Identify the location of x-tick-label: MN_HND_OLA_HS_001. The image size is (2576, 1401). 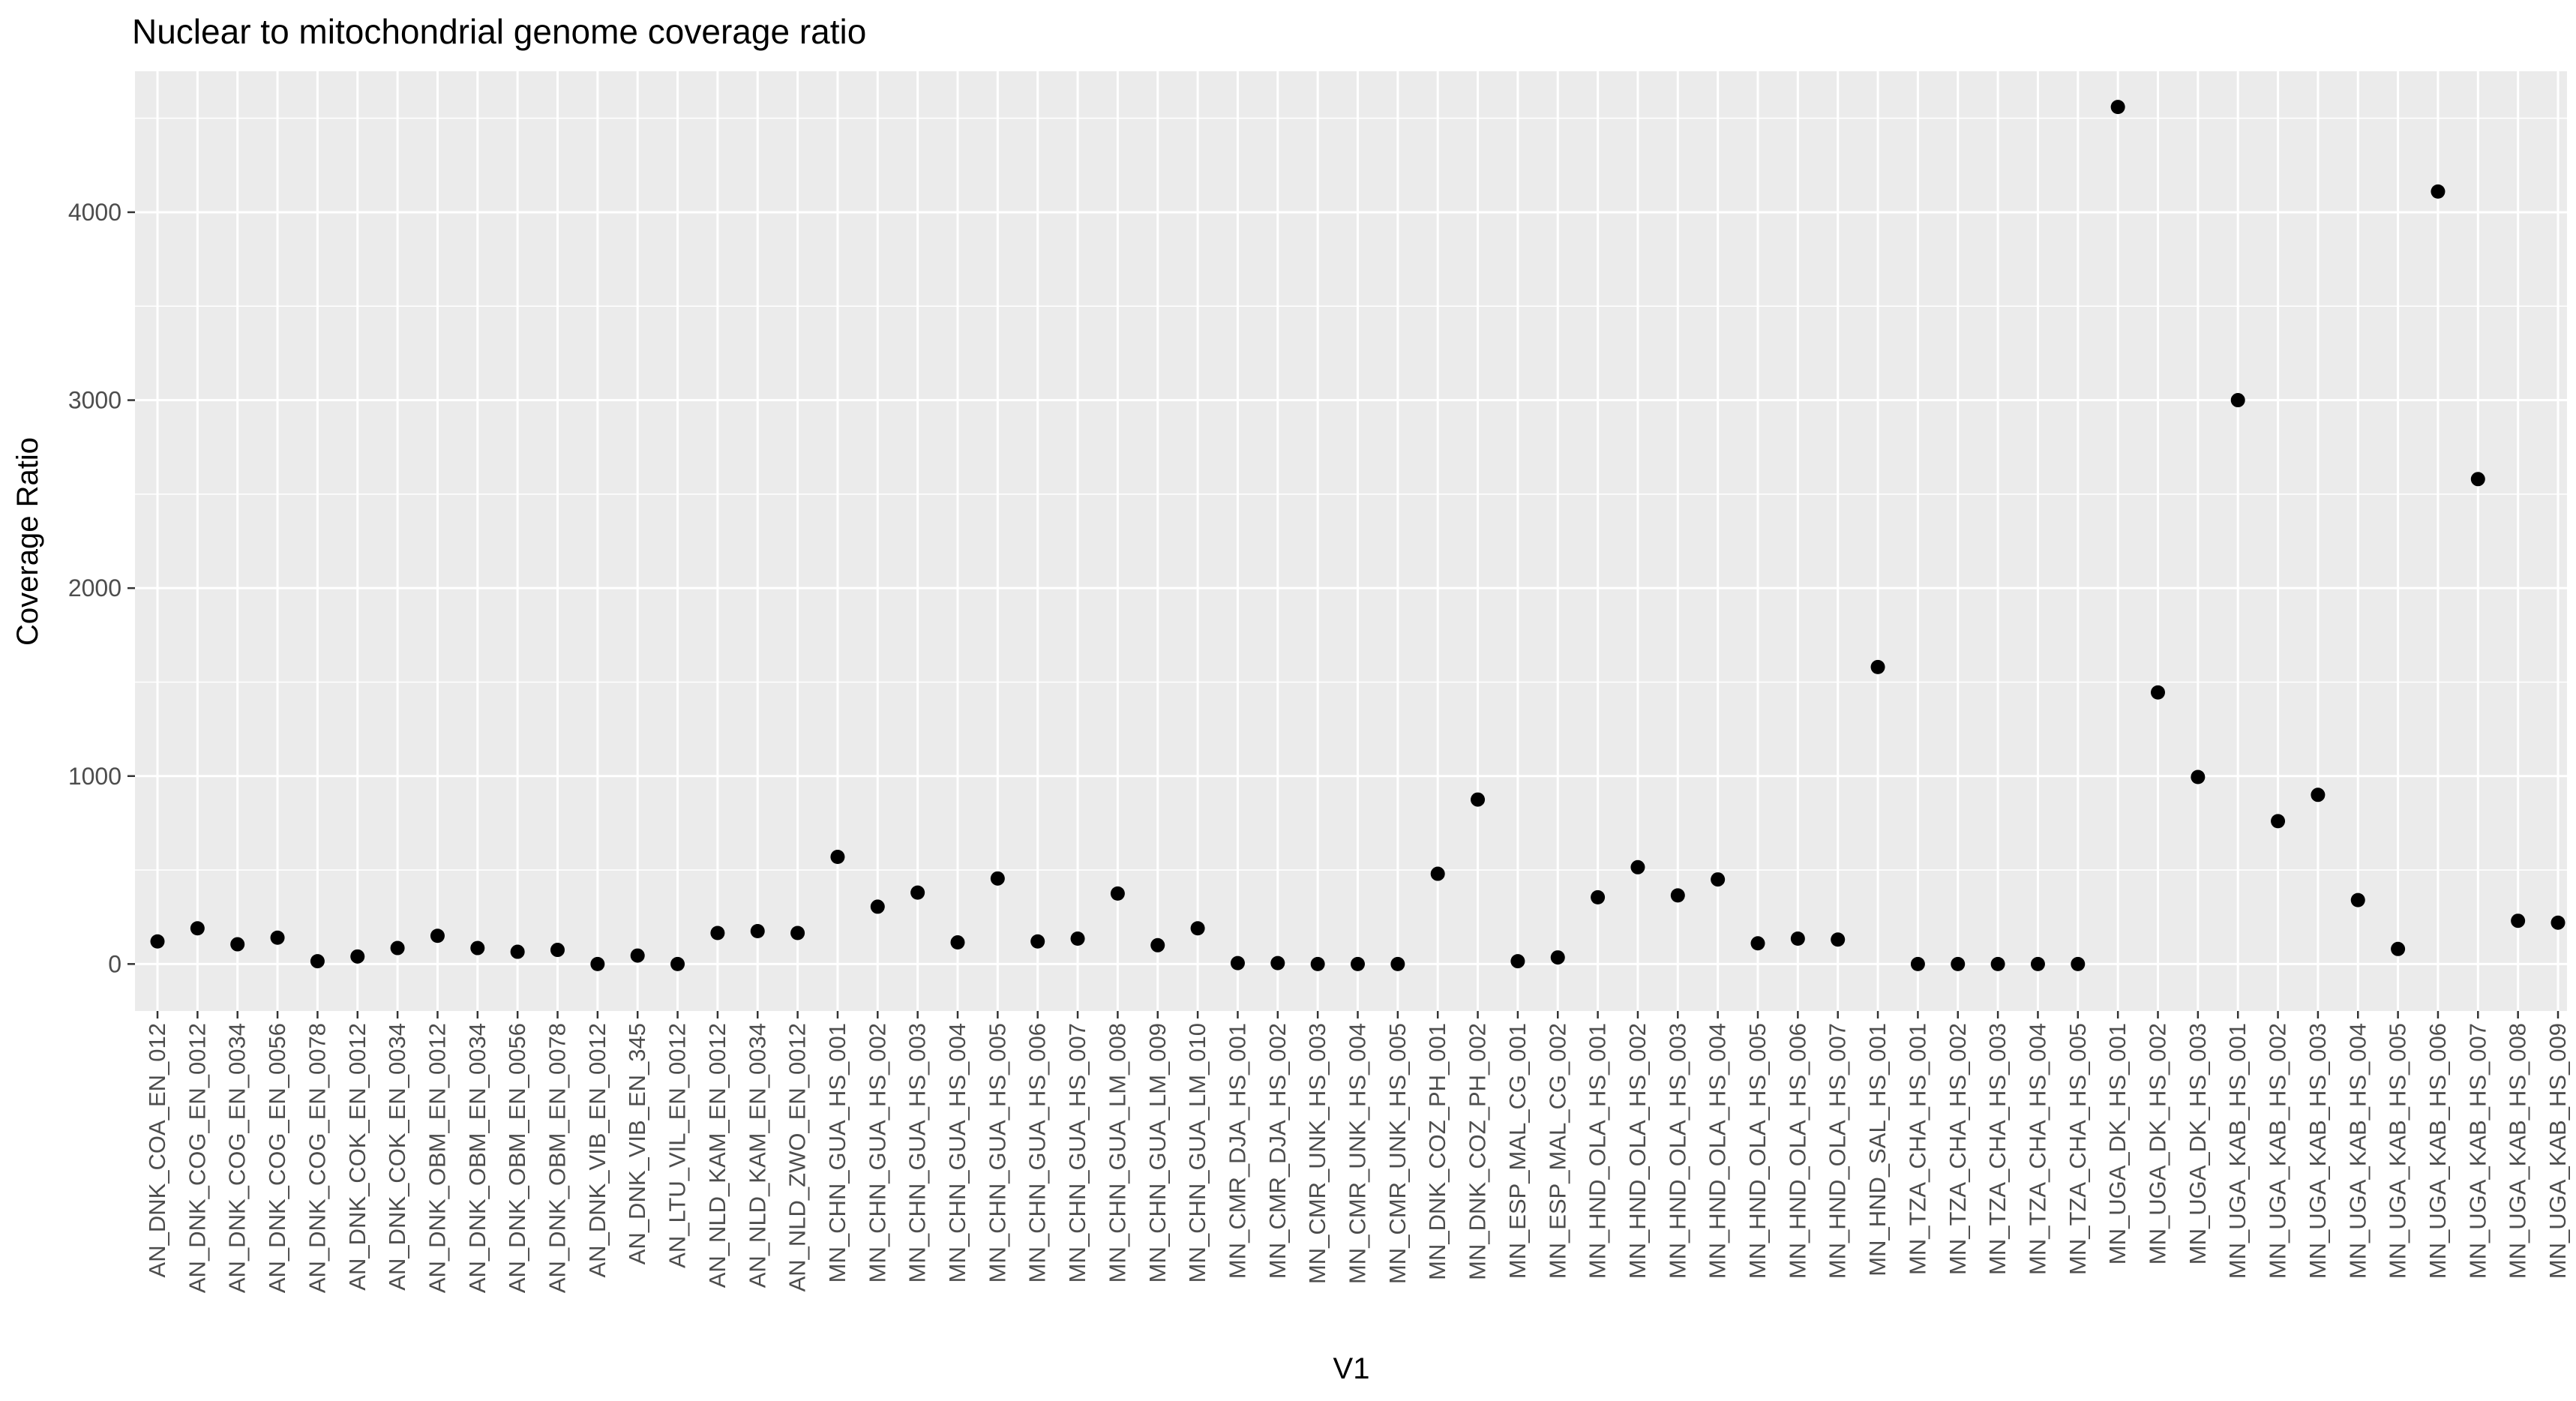
(1598, 1151).